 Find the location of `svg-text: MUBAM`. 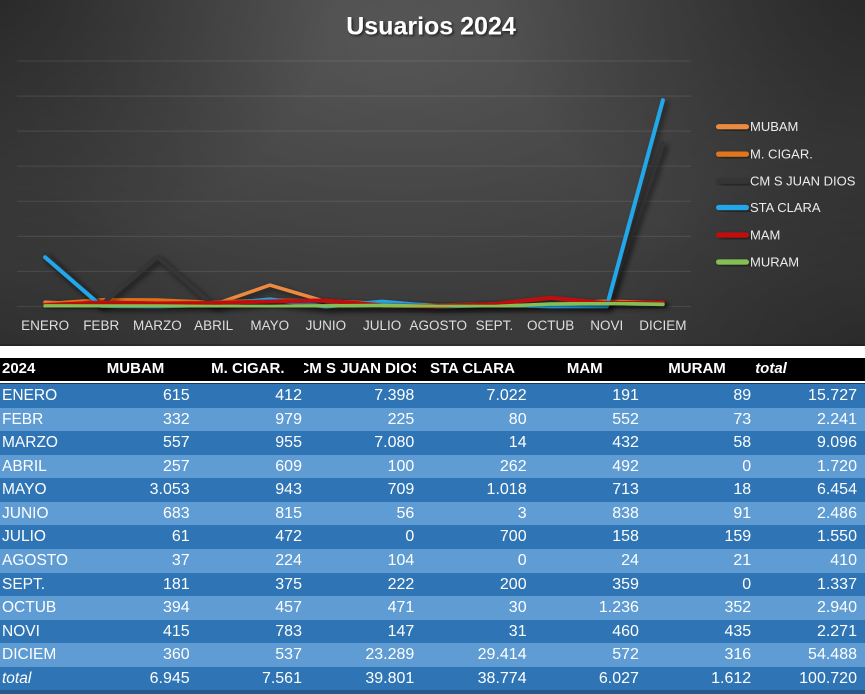

svg-text: MUBAM is located at coordinates (774, 126).